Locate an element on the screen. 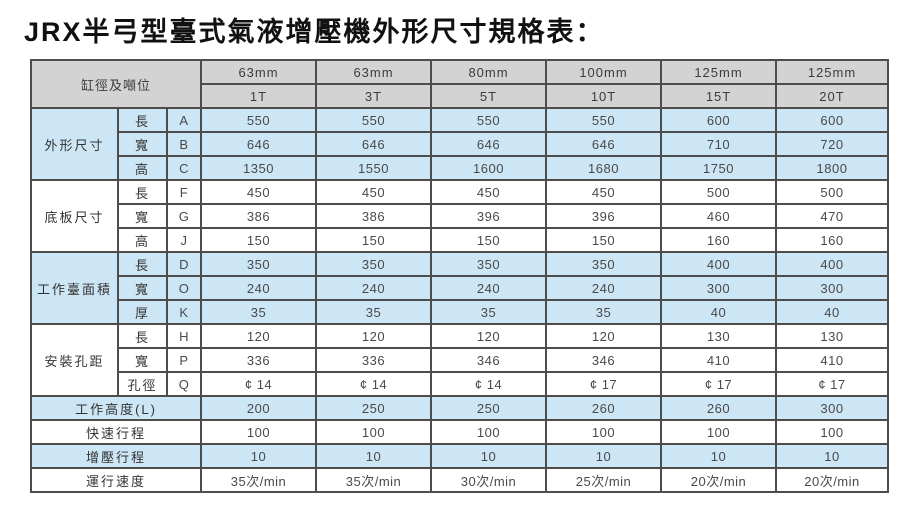  table-cell: 30次/min is located at coordinates (489, 480).